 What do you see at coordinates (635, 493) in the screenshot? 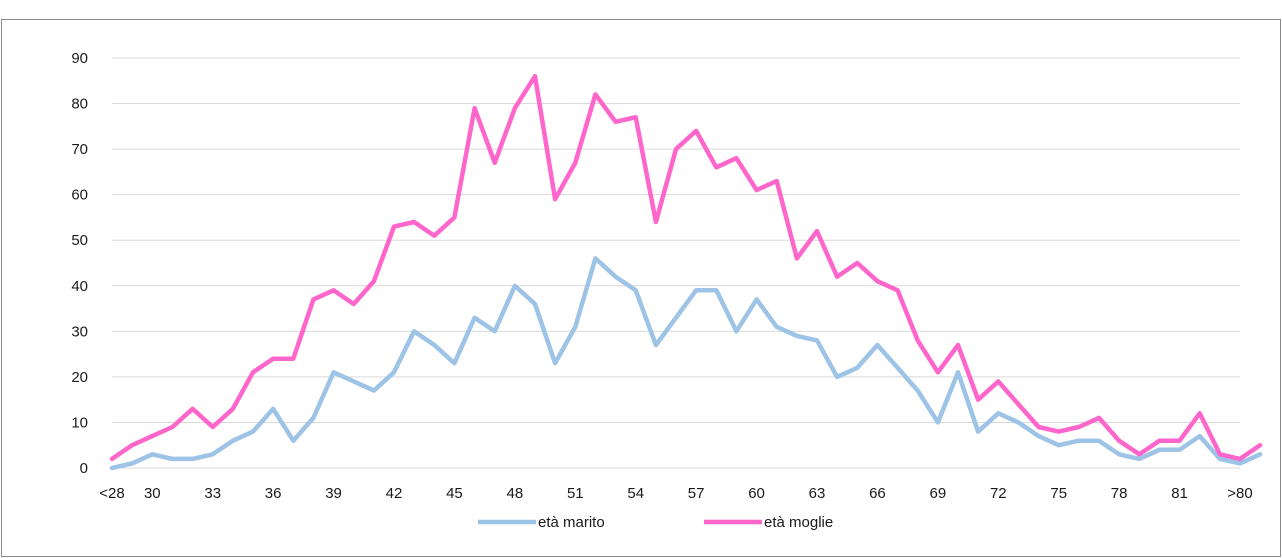
I see `x-tick-label: 54` at bounding box center [635, 493].